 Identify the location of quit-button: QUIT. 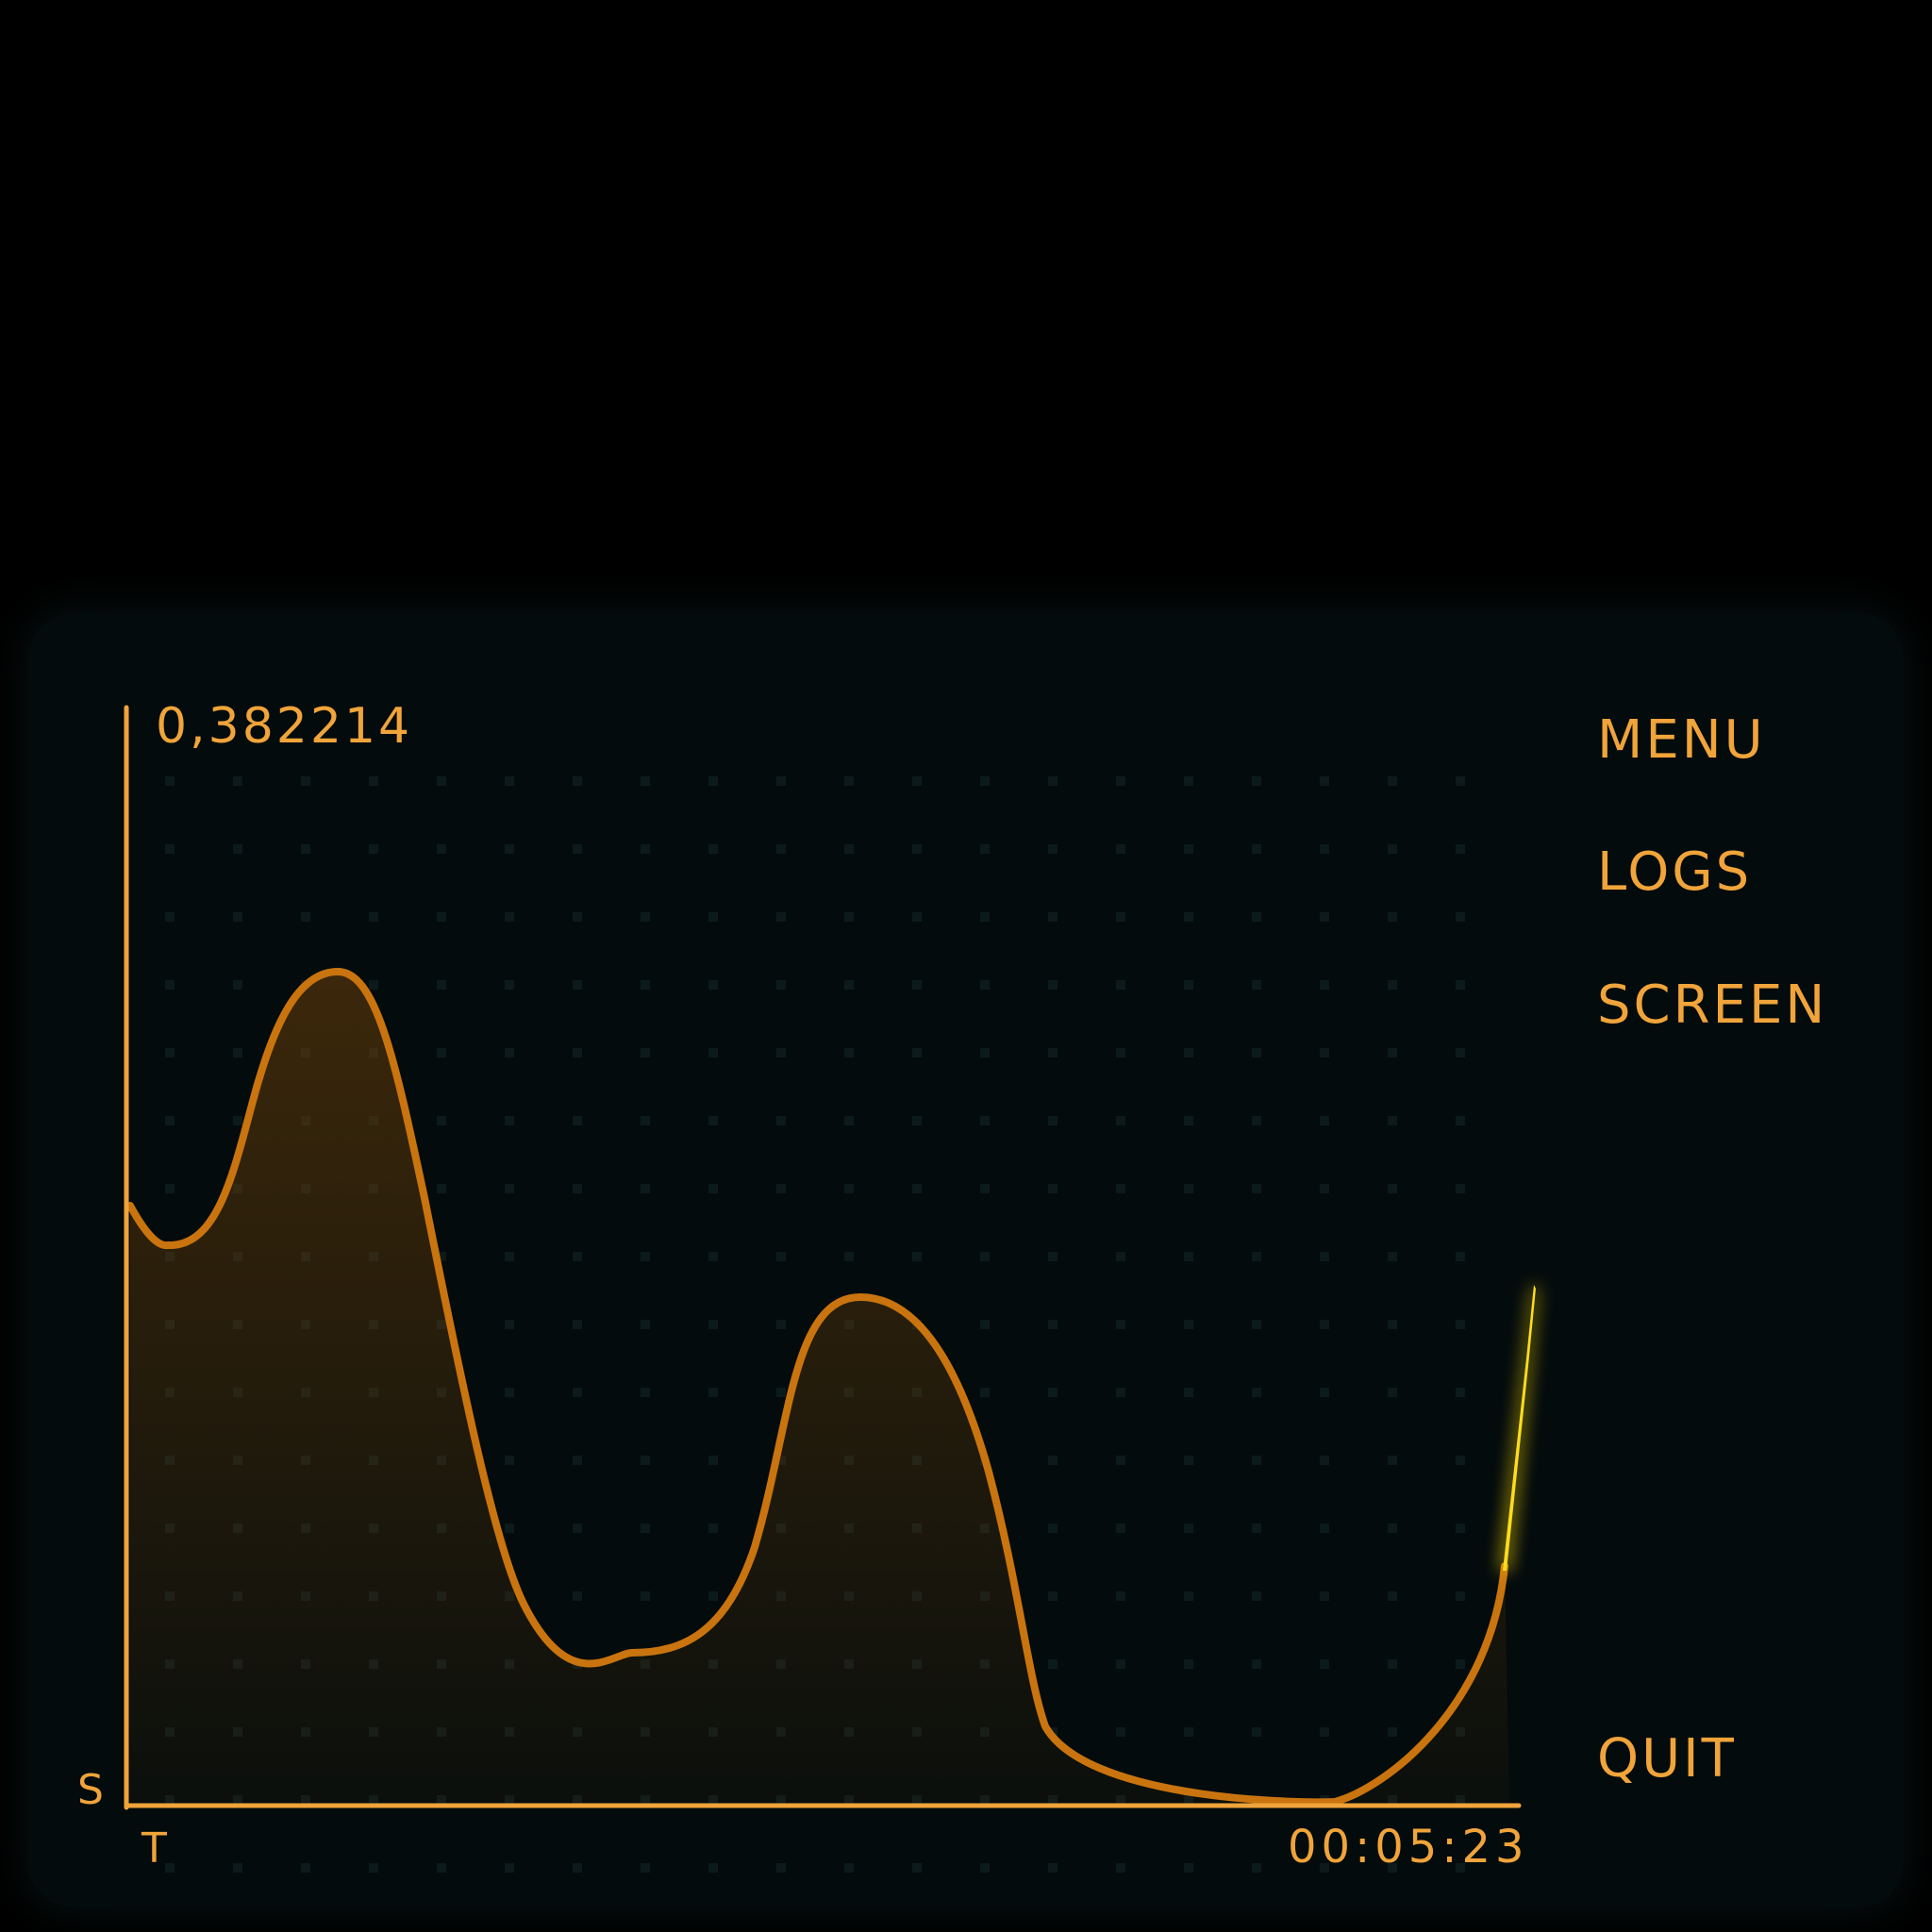
(1667, 1759).